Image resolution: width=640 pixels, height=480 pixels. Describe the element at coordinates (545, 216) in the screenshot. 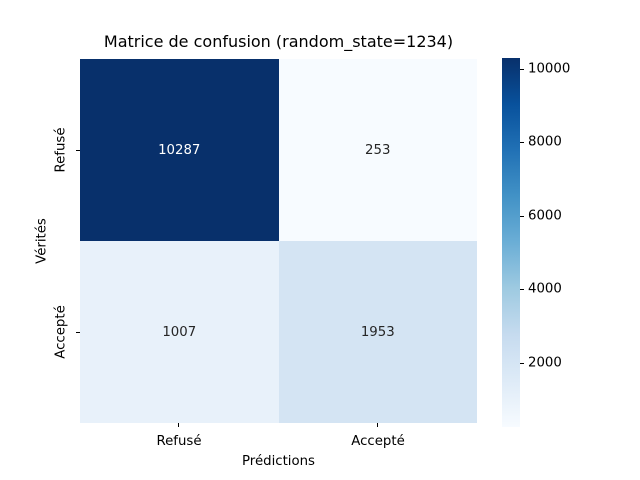

I see `colorbar-tick-label: 6000` at that location.